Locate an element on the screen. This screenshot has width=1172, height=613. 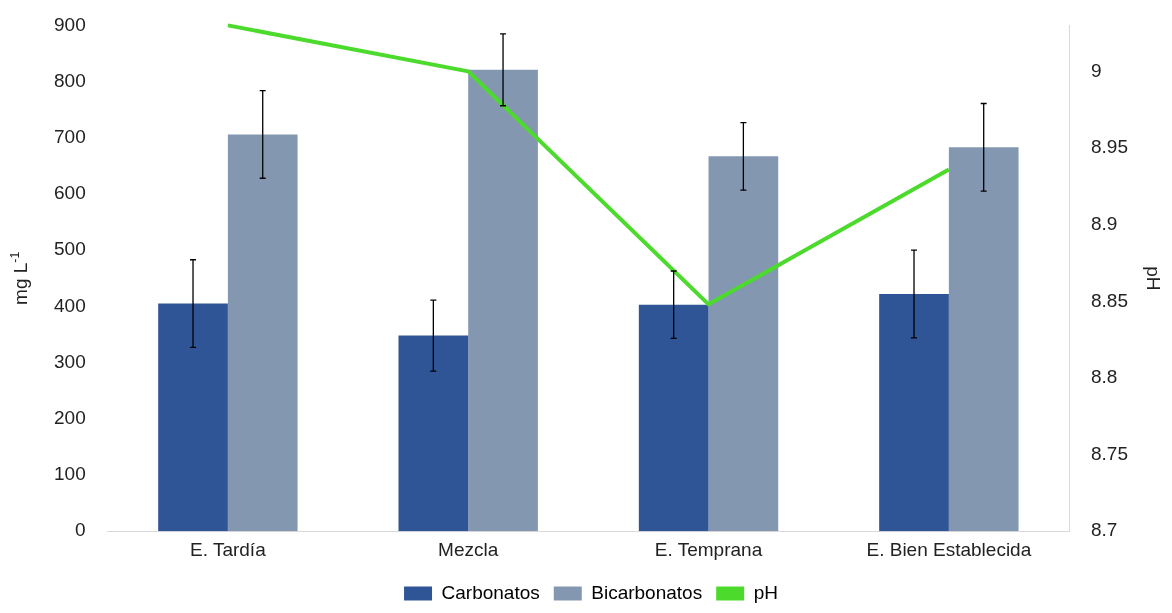
legend-label: Bicarbonatos is located at coordinates (647, 592).